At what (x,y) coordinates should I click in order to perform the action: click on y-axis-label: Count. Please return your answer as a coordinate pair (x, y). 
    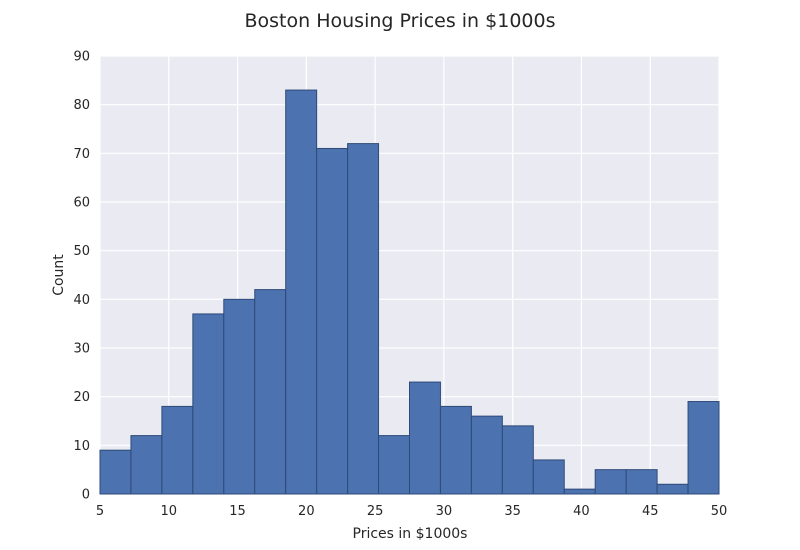
    Looking at the image, I should click on (59, 275).